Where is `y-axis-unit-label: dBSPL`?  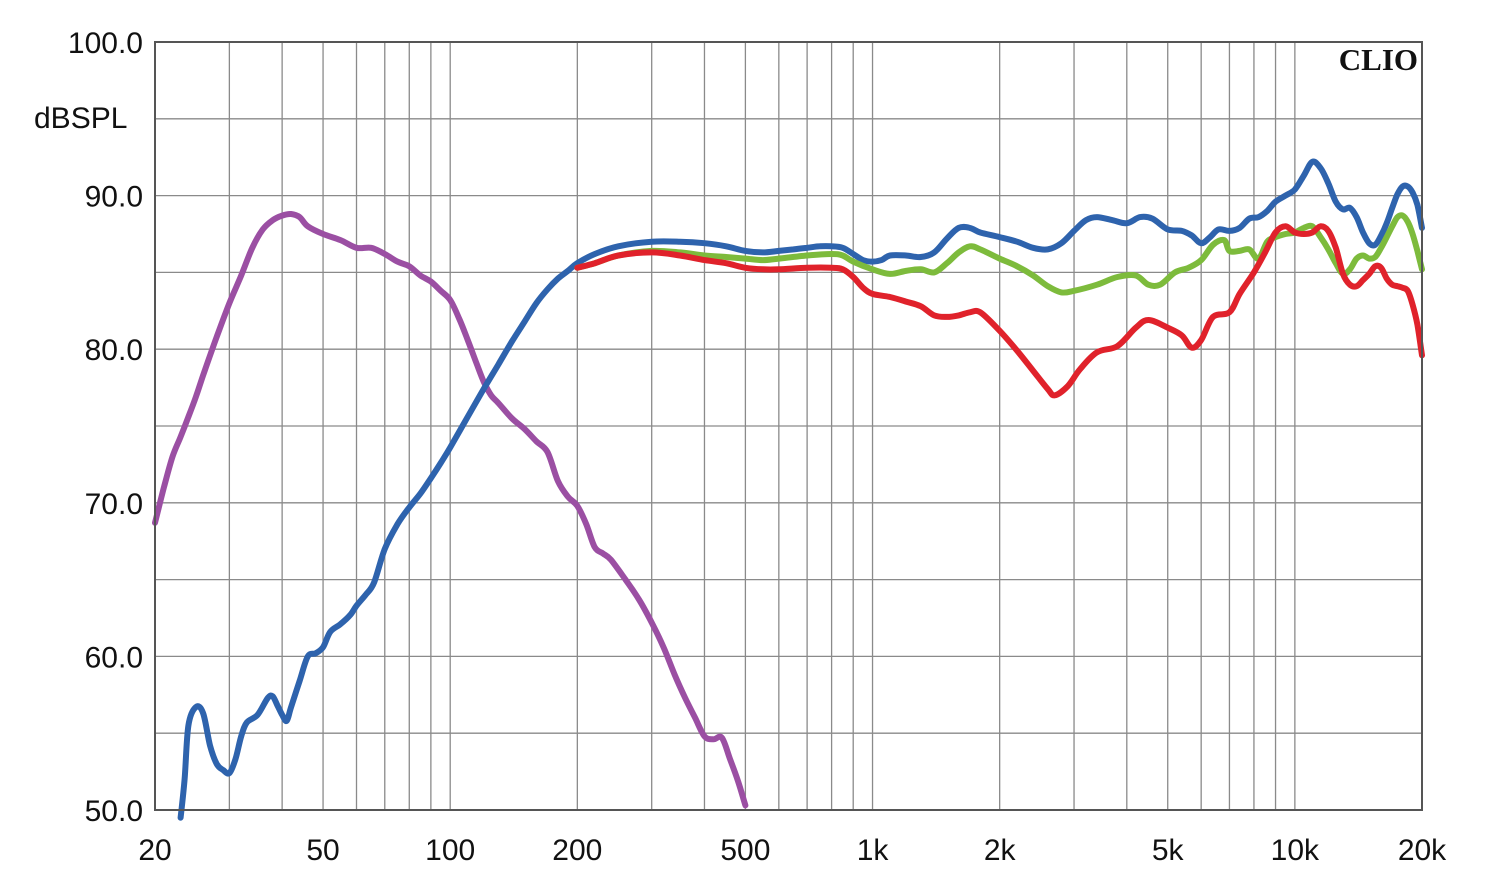
y-axis-unit-label: dBSPL is located at coordinates (80, 118).